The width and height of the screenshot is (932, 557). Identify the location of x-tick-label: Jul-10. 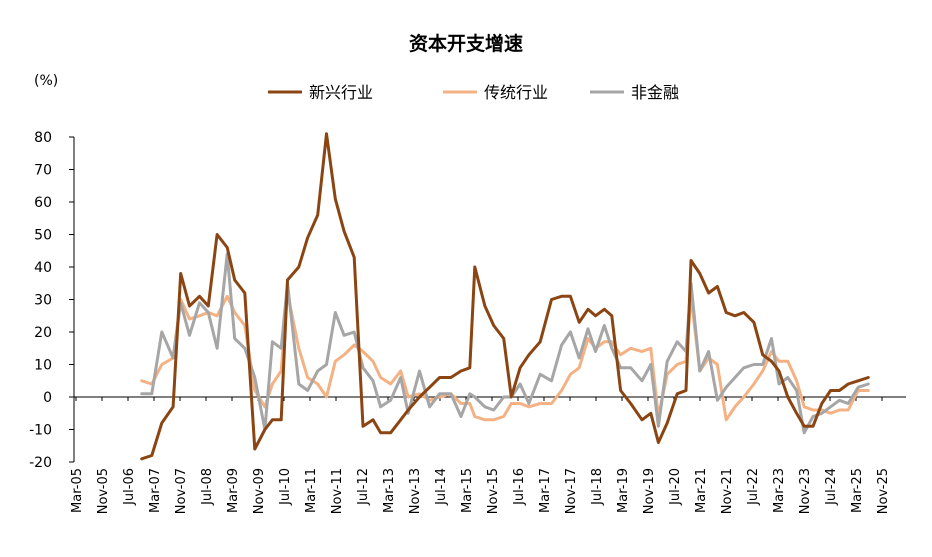
(285, 487).